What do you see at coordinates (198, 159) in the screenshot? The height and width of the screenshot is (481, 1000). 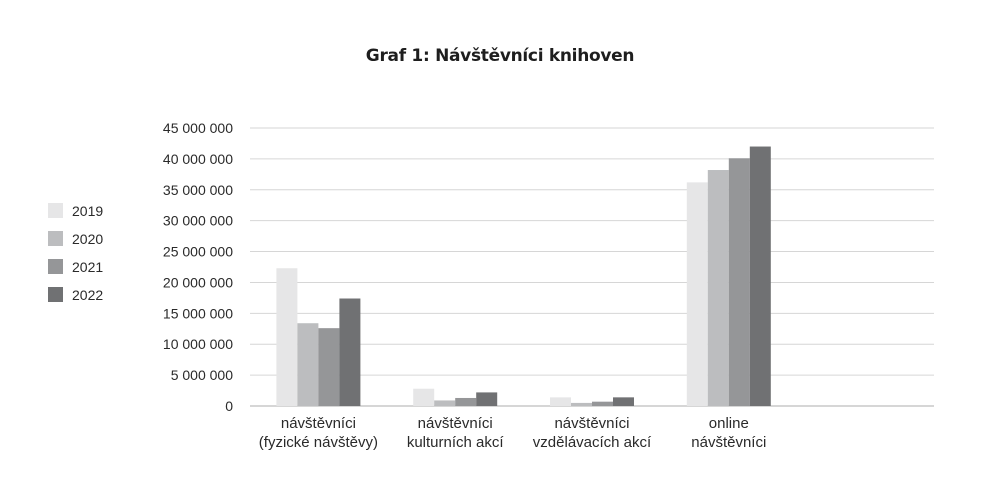 I see `y-tick-label: 40 000 000` at bounding box center [198, 159].